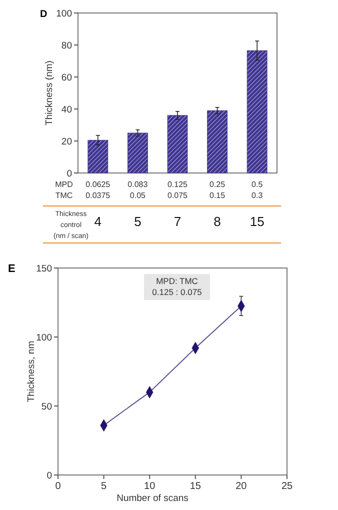 This screenshot has width=338, height=510. I want to click on text: 15, so click(257, 221).